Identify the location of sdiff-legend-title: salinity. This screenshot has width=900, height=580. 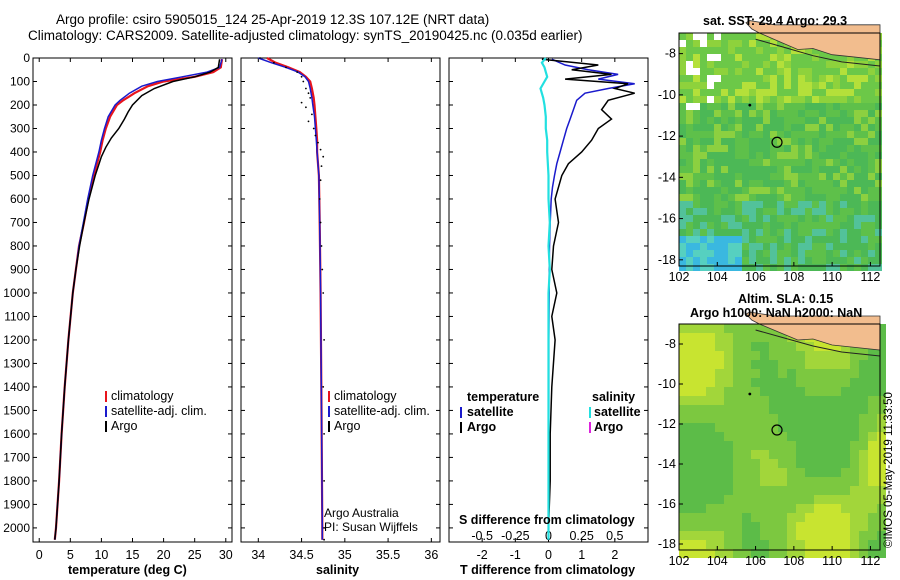
(613, 397).